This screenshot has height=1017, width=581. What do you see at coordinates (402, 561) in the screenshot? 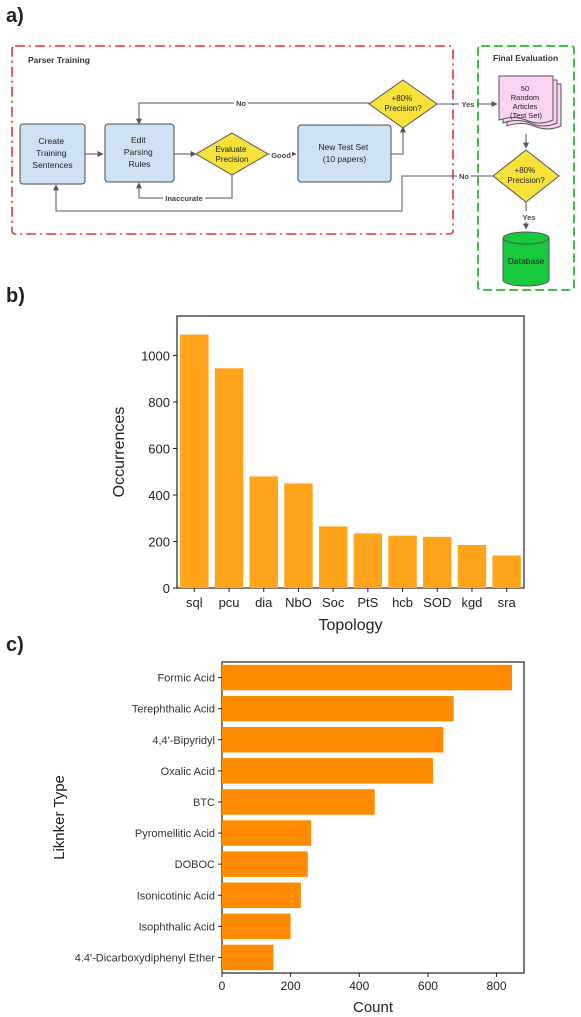
I see `bar-hcb` at bounding box center [402, 561].